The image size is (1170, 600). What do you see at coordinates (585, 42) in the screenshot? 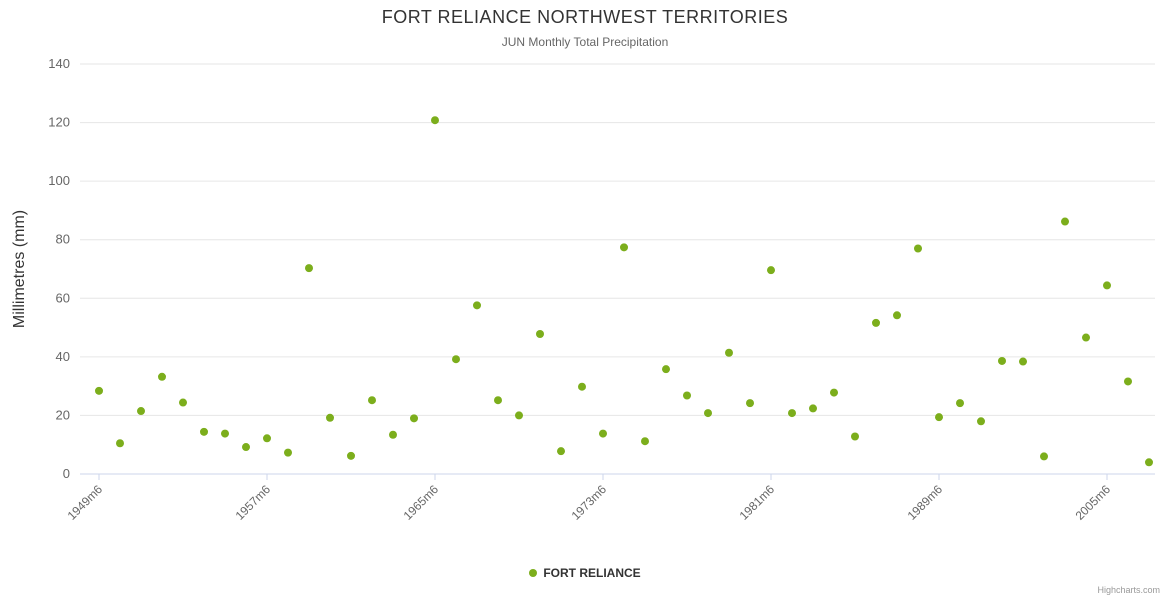
I see `chart-subtitle: JUN Monthly Total Precipitation` at bounding box center [585, 42].